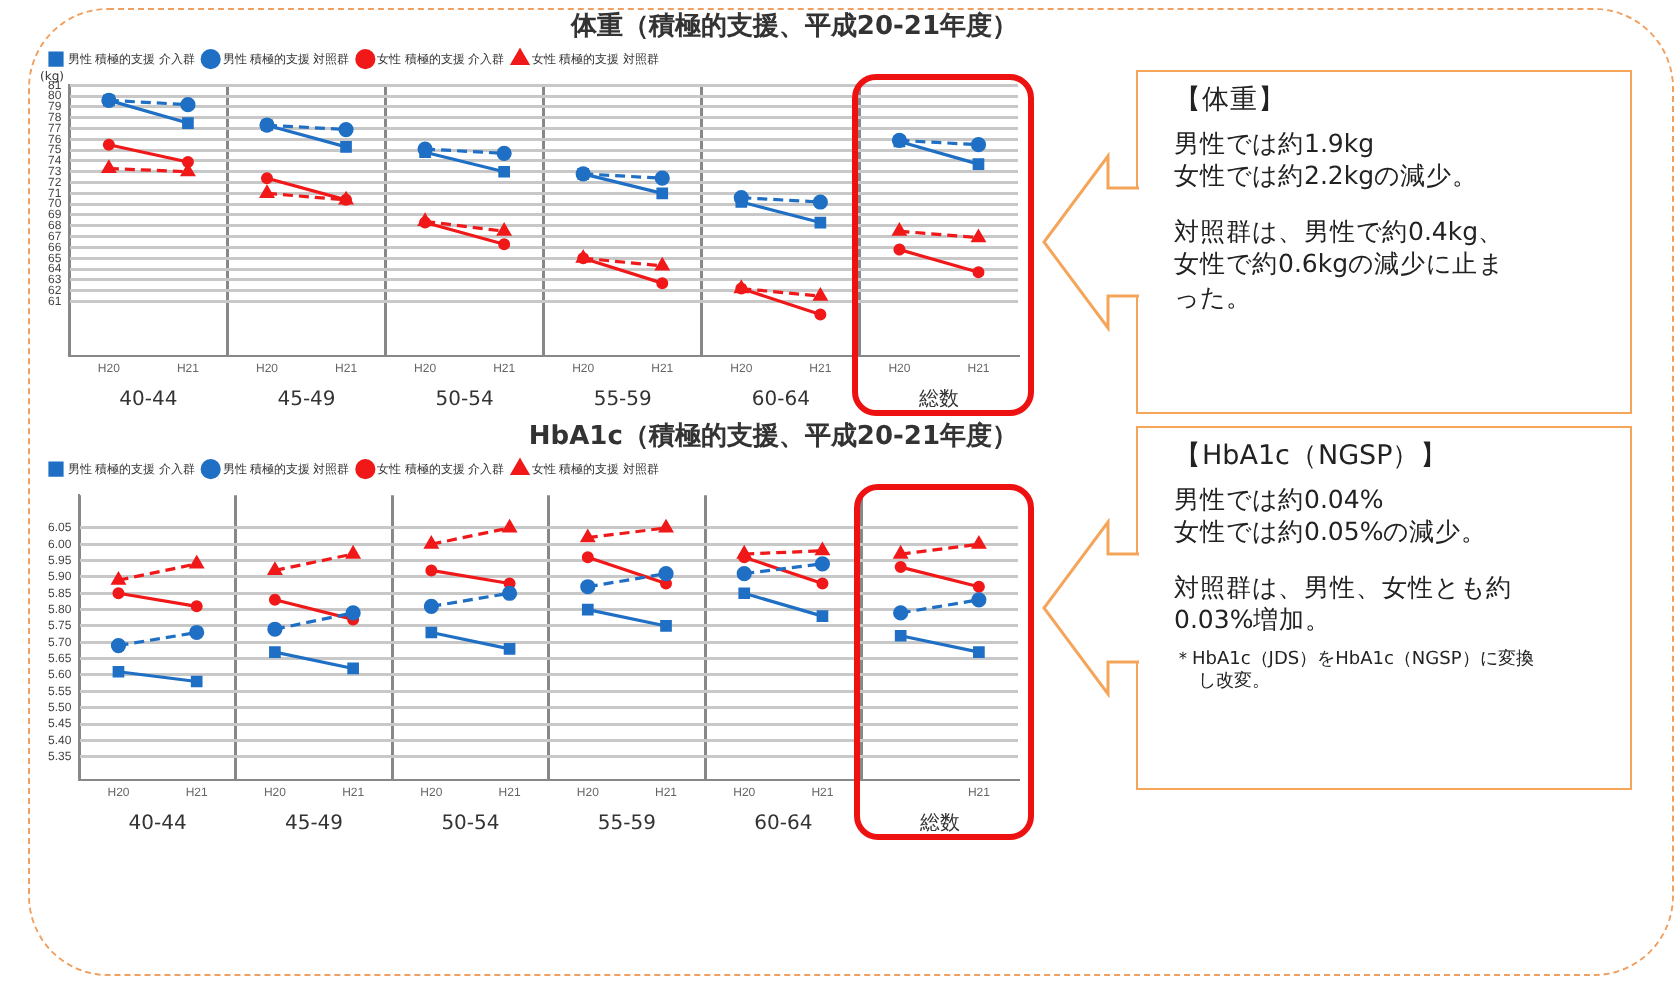 The height and width of the screenshot is (984, 1678). I want to click on text: 【体重】, so click(1231, 102).